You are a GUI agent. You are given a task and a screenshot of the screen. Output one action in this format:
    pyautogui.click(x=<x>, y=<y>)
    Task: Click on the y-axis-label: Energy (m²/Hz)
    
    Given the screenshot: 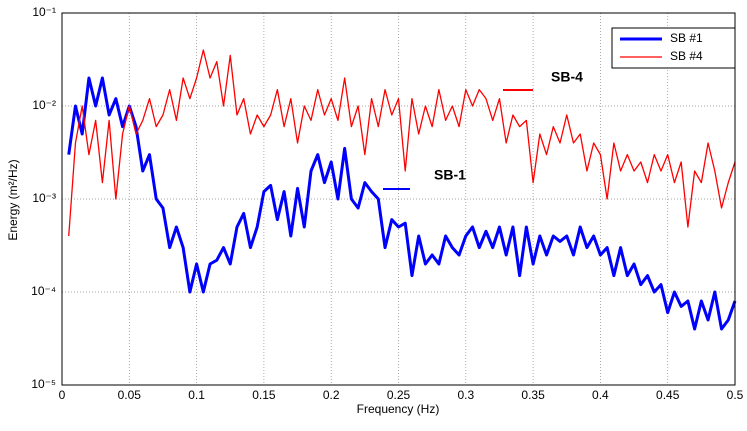 What is the action you would take?
    pyautogui.click(x=13, y=199)
    